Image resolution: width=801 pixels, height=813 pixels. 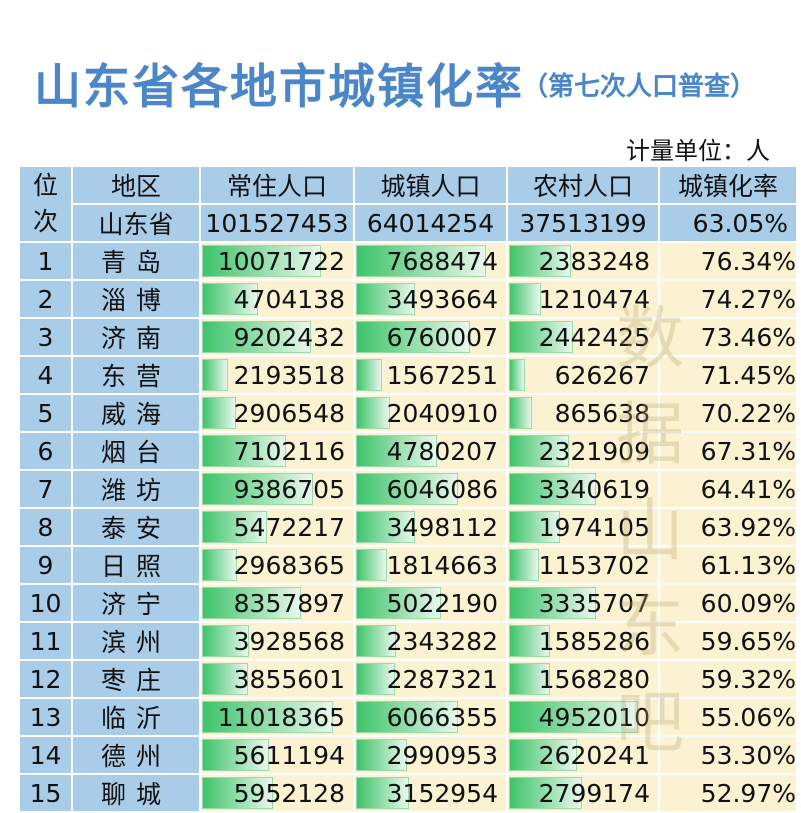 I want to click on rank-cell: 8, so click(x=45, y=527).